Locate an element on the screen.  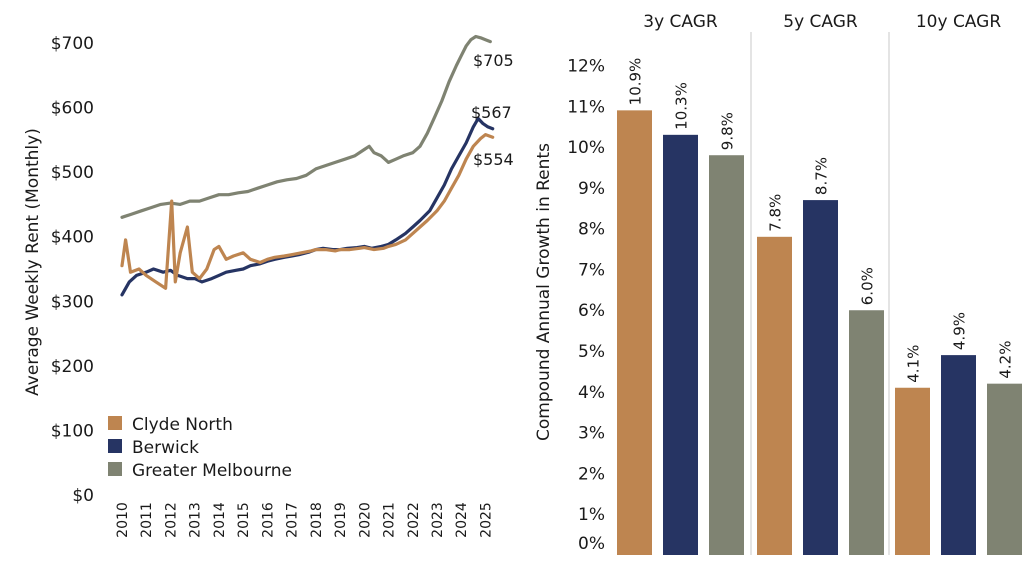
bar-value-label: 8.7% is located at coordinates (822, 176).